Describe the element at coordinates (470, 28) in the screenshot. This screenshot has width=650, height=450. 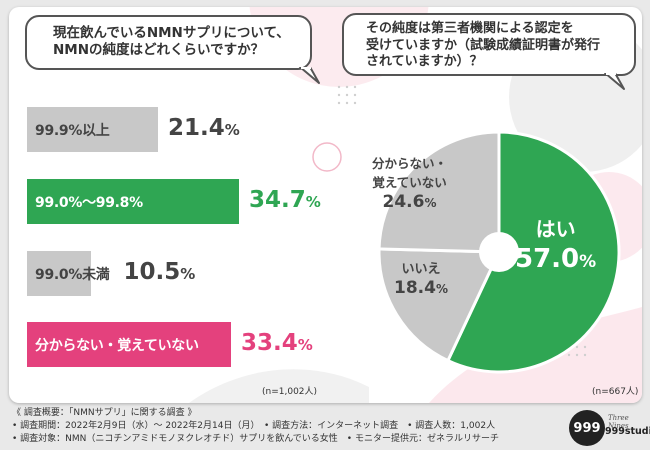
I see `pie-question-line1: その純度は第三者機関による認定を` at that location.